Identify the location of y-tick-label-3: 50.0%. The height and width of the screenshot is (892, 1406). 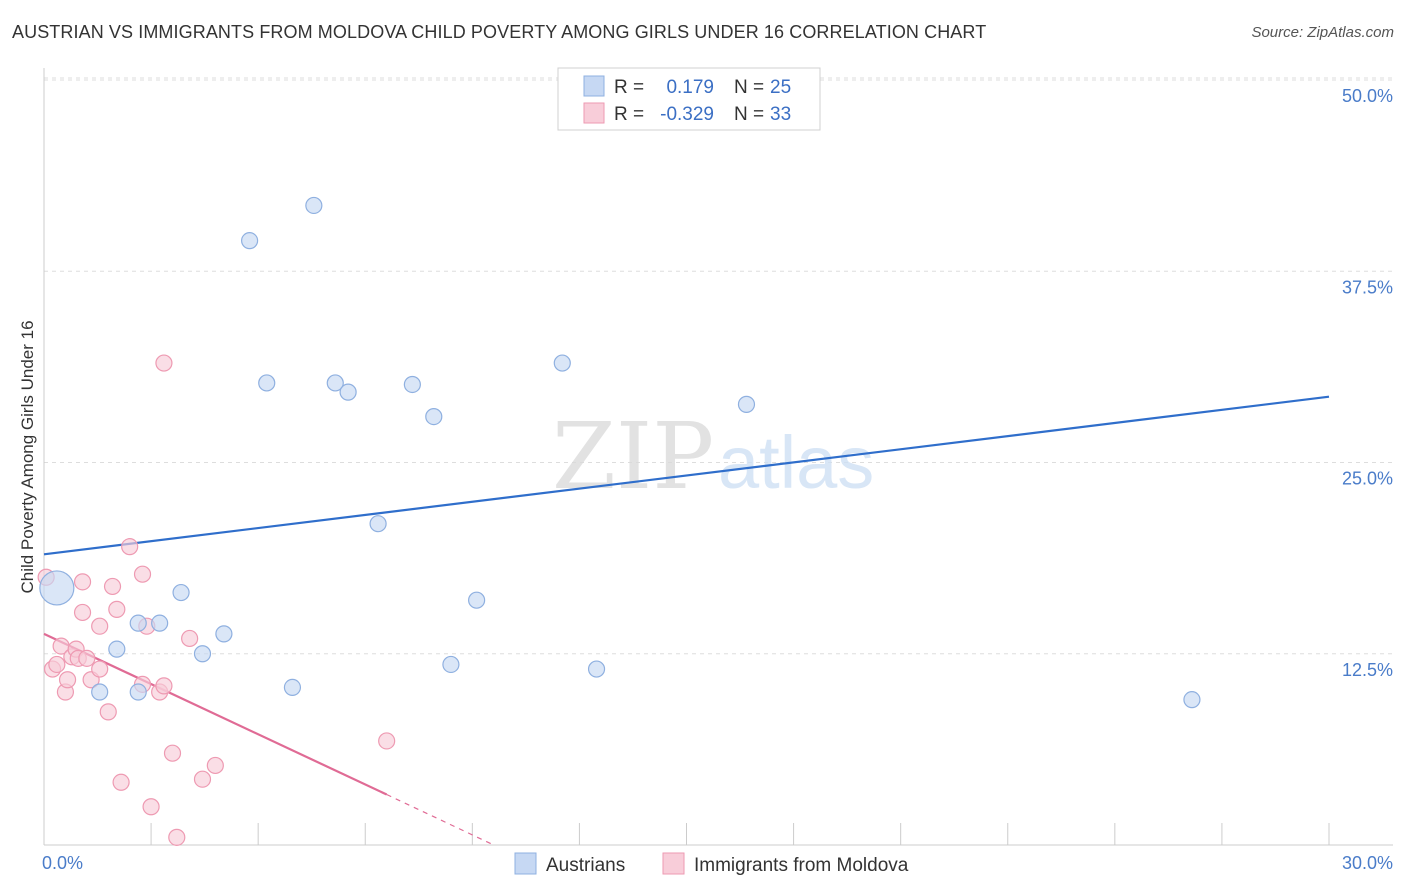
(1367, 96).